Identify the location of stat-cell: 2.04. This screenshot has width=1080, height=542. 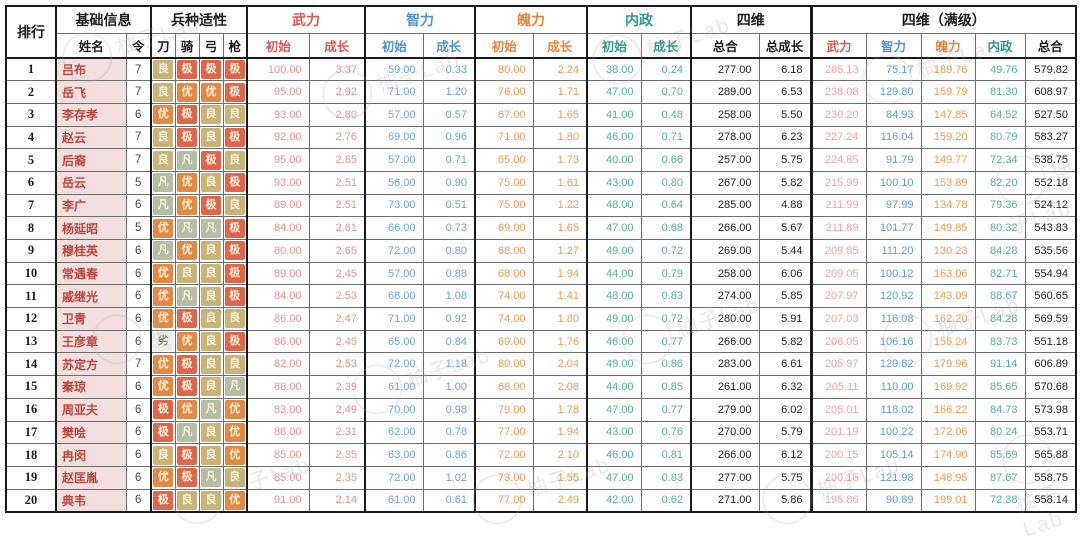
(560, 364).